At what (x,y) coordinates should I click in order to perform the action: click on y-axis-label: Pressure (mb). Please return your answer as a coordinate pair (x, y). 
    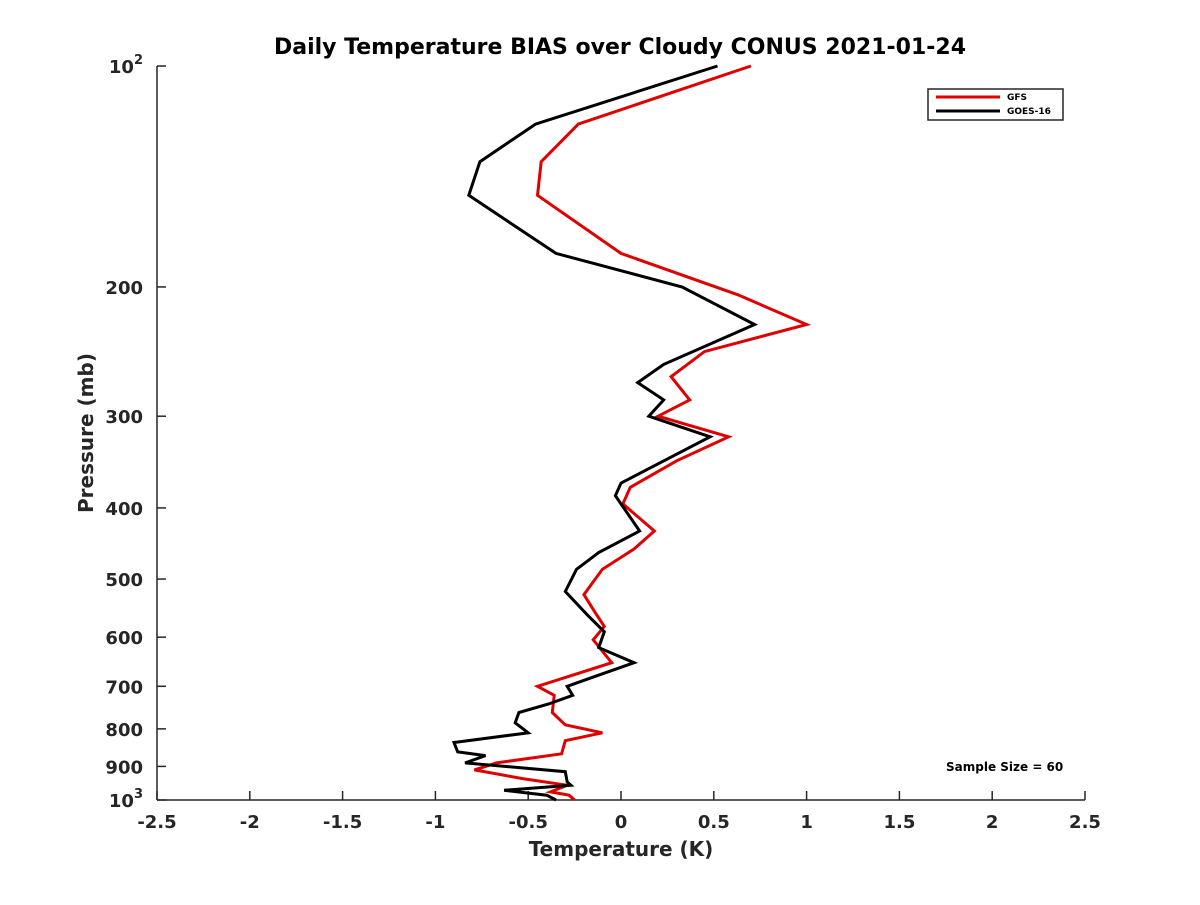
    Looking at the image, I should click on (86, 433).